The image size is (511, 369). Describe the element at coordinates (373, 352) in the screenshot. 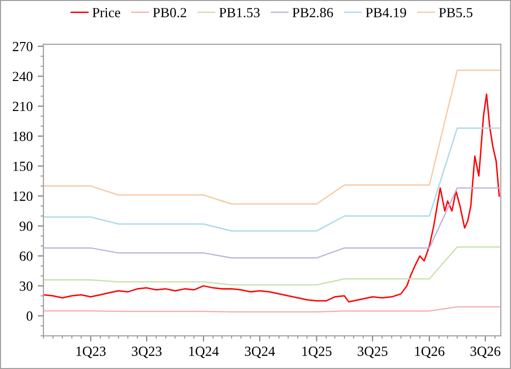

I see `x-tick-label: 3Q25` at that location.